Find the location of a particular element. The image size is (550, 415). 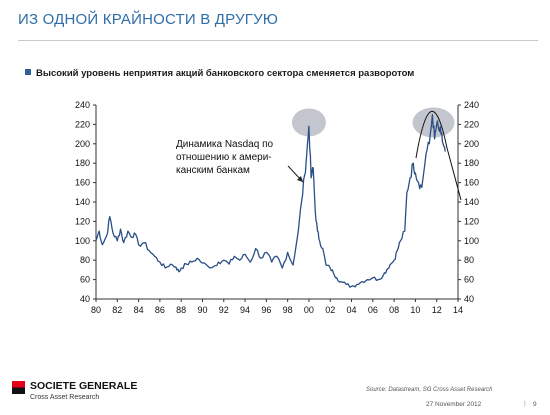

peak-highlight-2000 is located at coordinates (308, 122).